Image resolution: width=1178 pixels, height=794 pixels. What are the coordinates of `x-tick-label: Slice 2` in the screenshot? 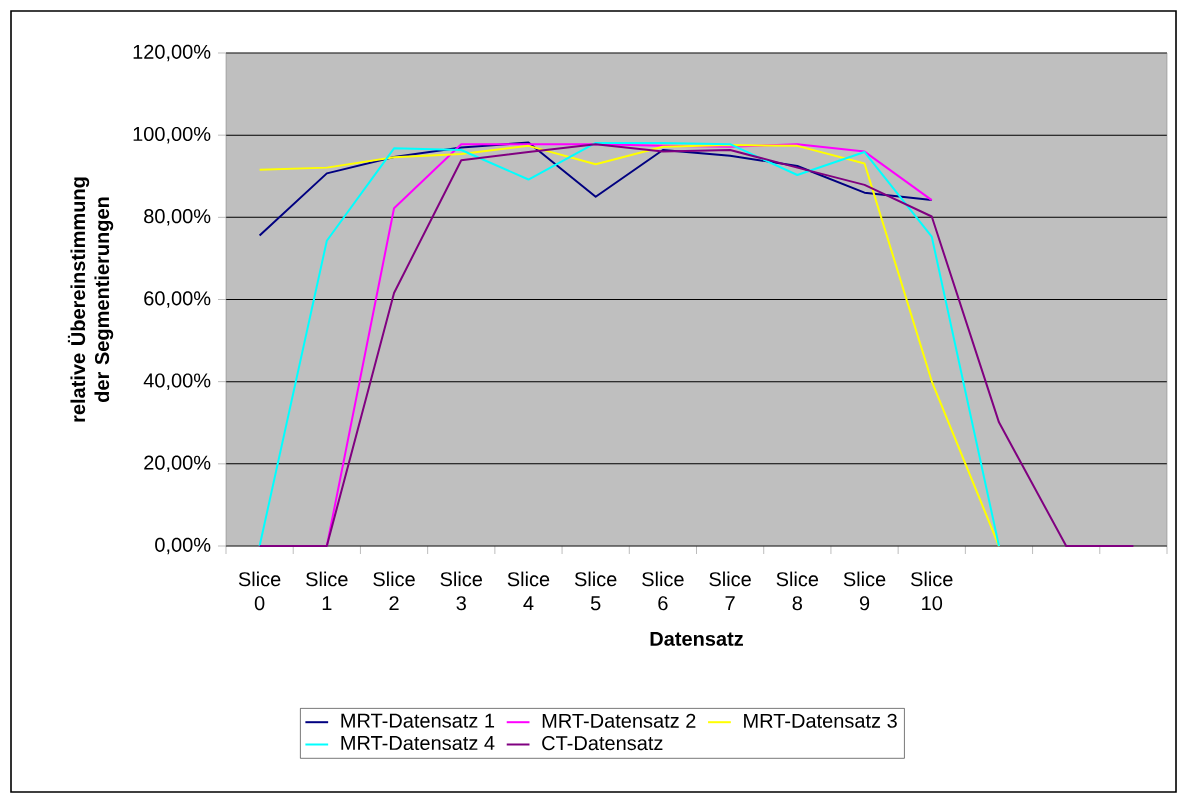 It's located at (394, 591).